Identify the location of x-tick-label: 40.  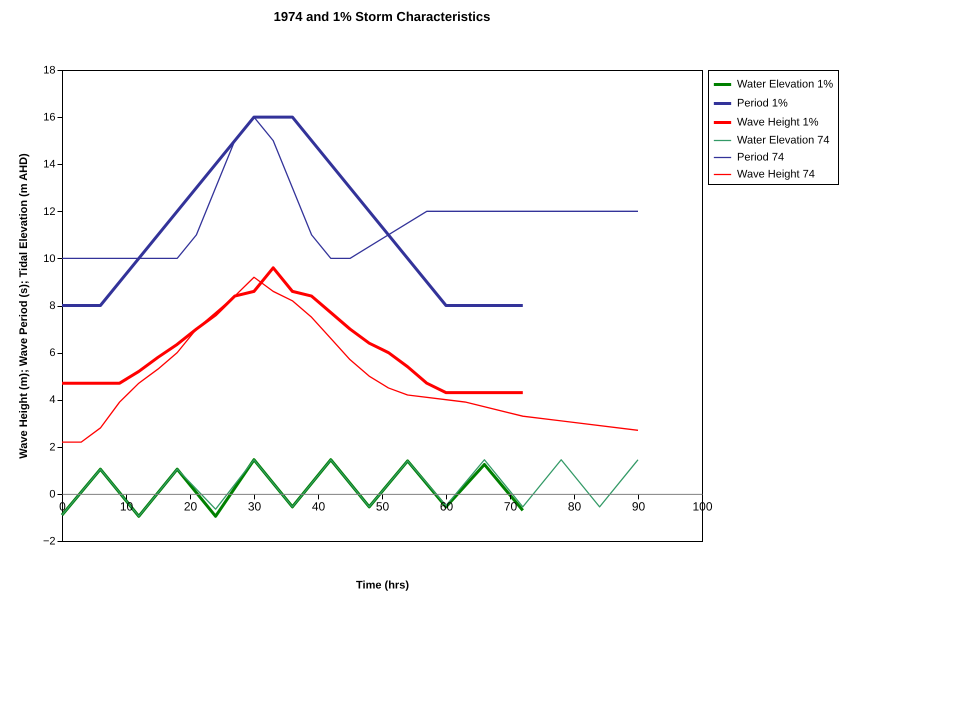
(319, 506).